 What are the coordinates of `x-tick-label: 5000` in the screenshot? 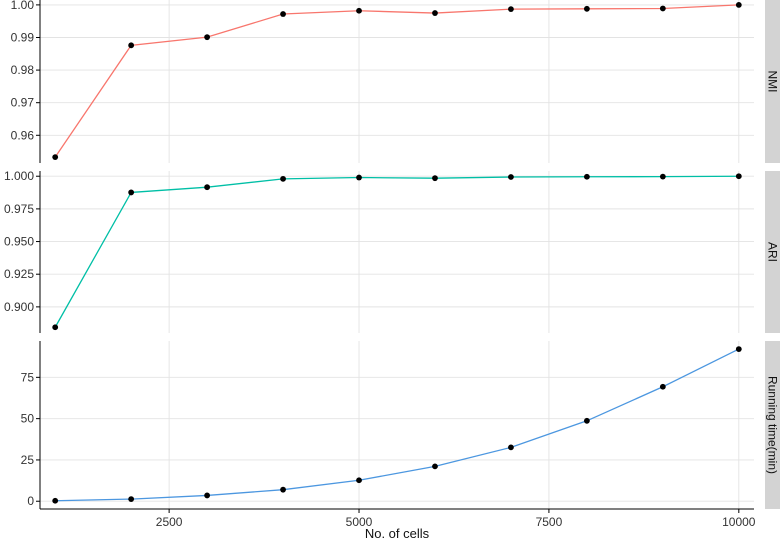 It's located at (359, 522).